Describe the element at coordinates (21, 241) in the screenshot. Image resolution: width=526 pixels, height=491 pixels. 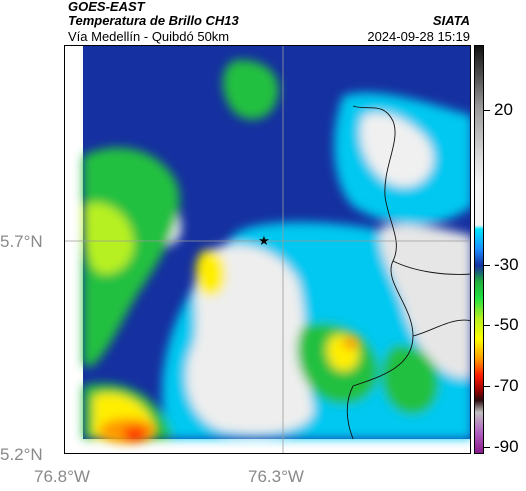
I see `lat-label-1: 5.7°N` at that location.